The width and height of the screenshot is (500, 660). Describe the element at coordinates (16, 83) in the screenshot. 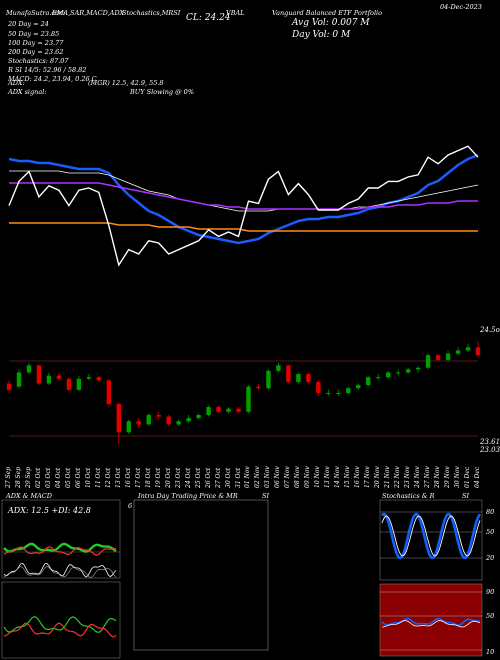

I see `adx-label: ADX:` at that location.